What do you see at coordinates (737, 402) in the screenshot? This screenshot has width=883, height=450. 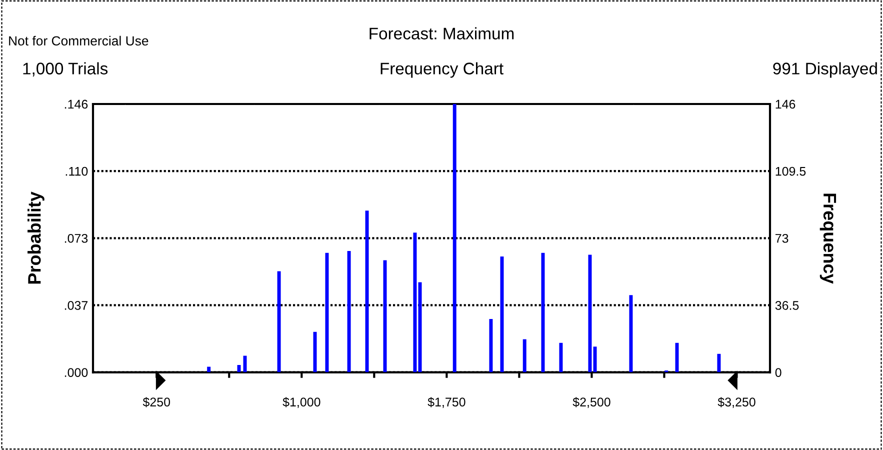 I see `x-tick-label: $3,250` at bounding box center [737, 402].